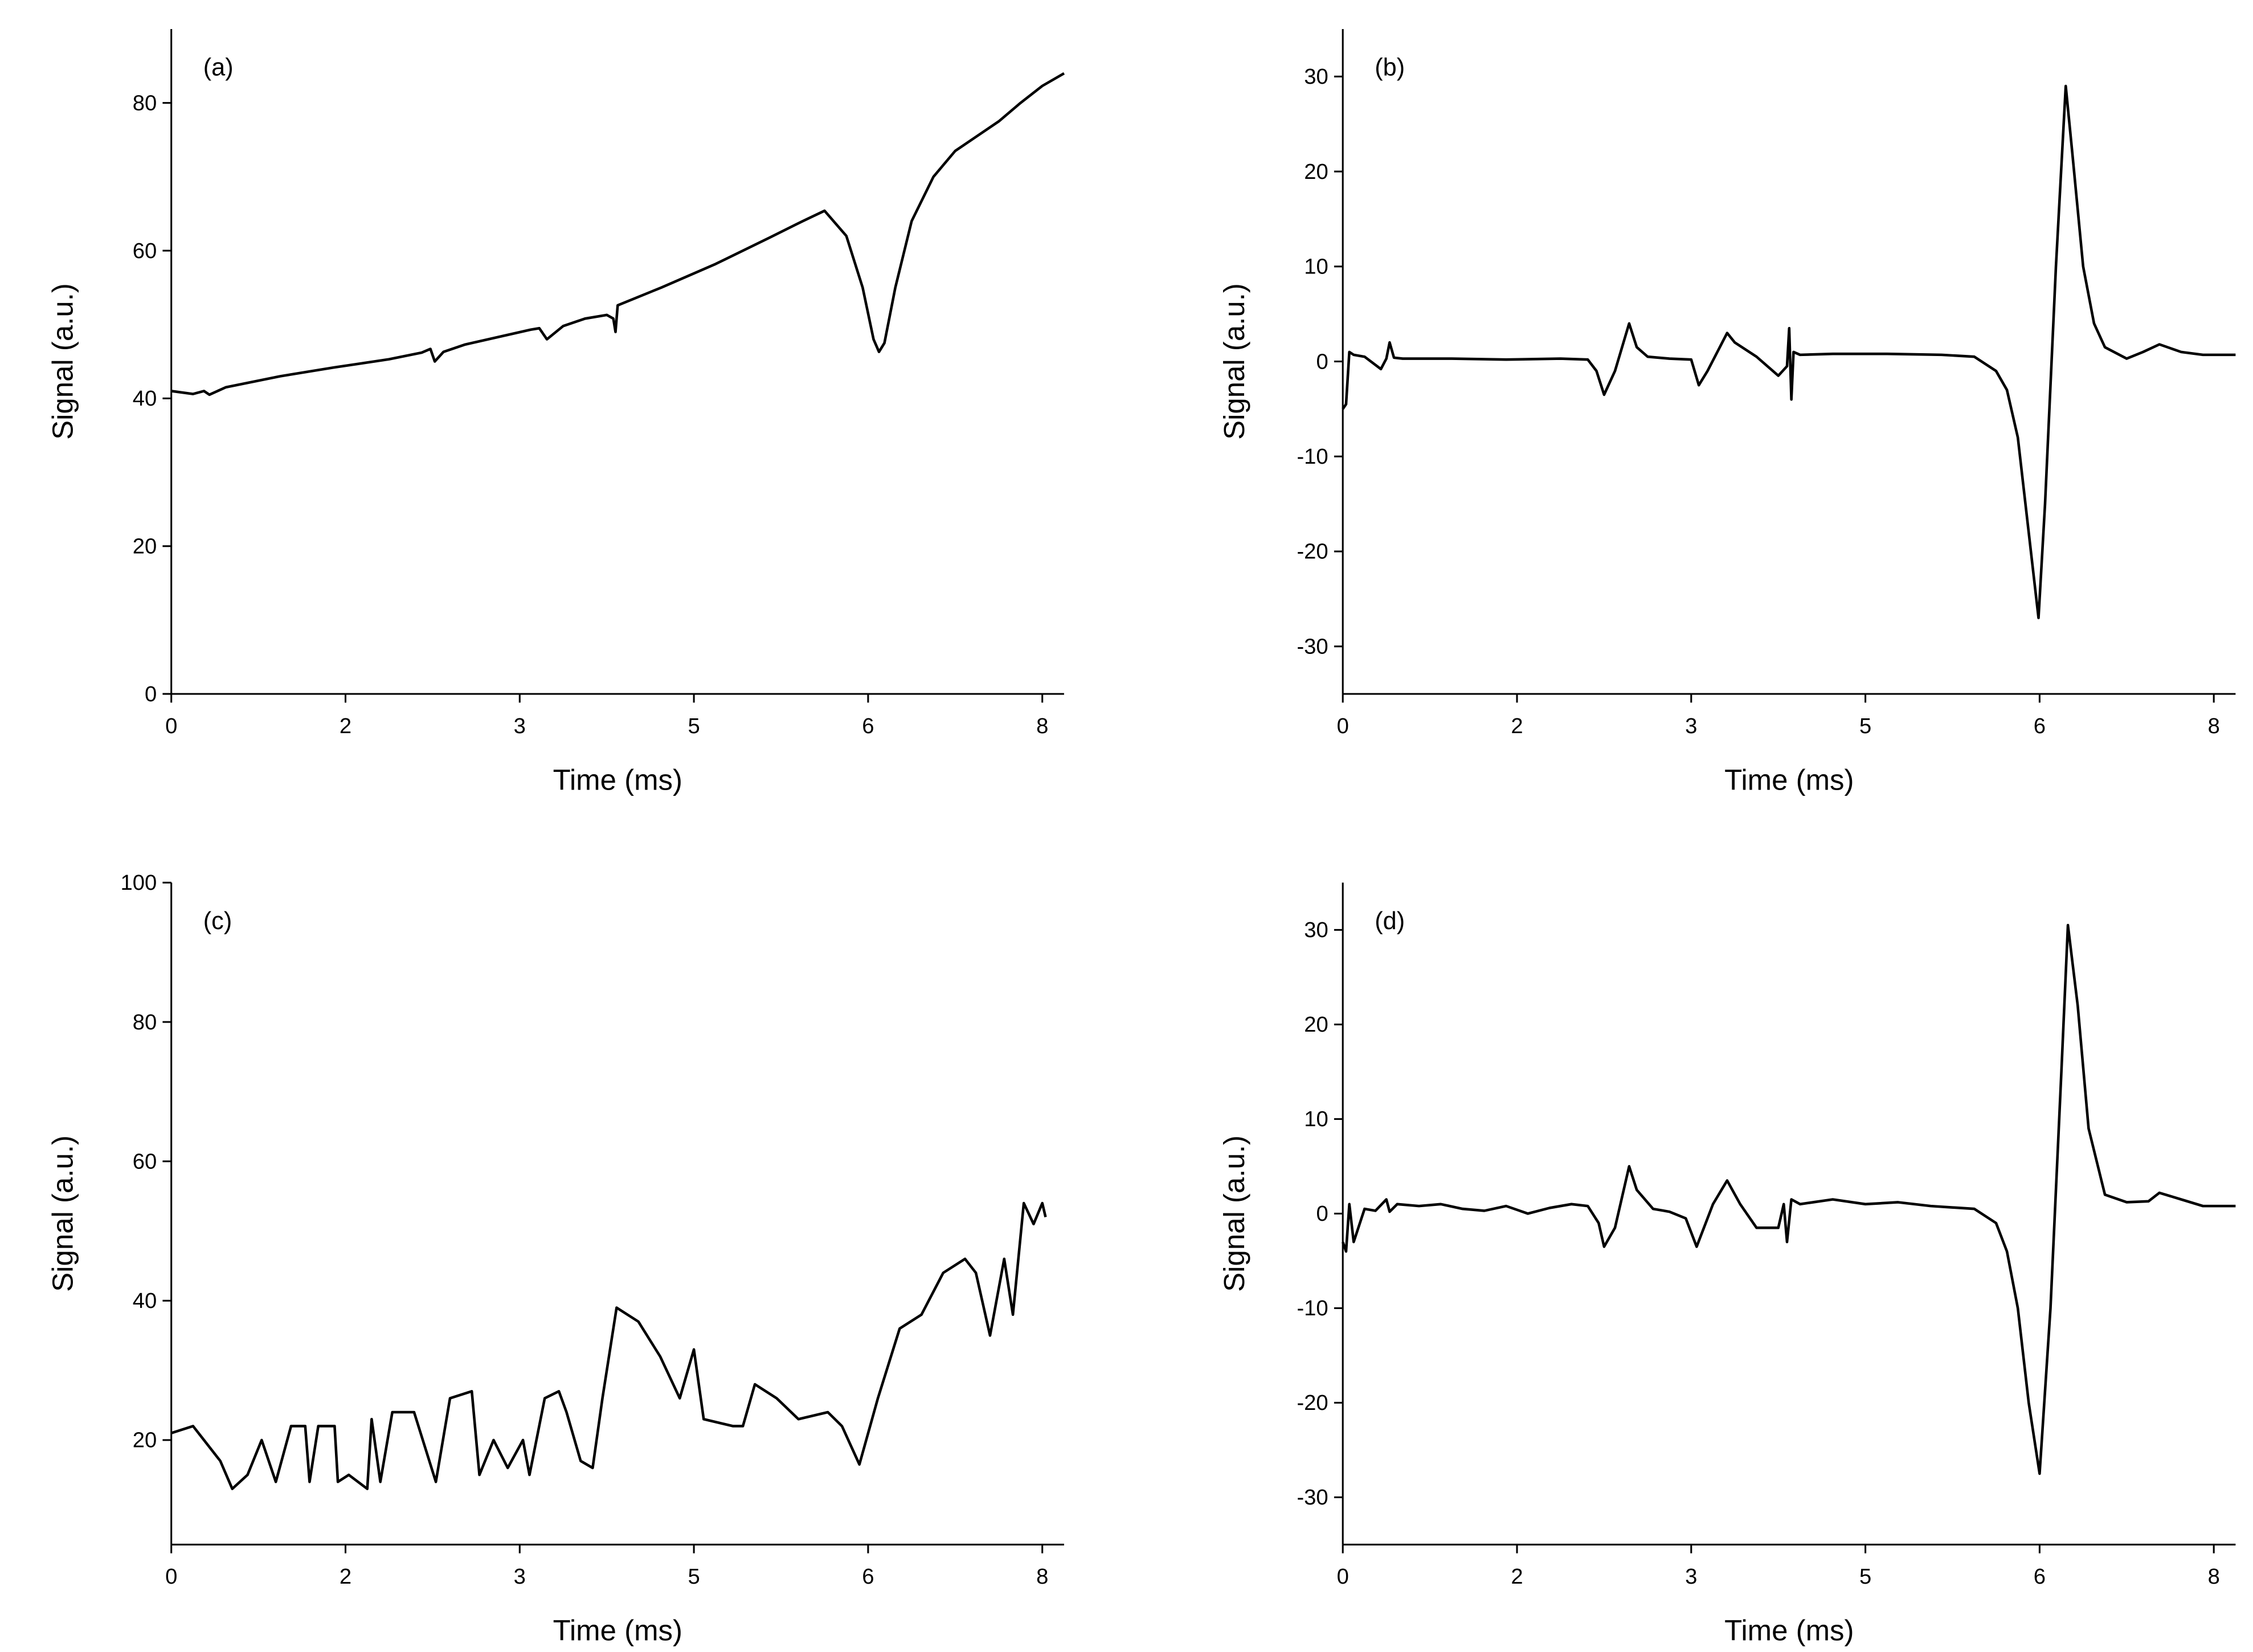 The height and width of the screenshot is (1652, 2253). Describe the element at coordinates (219, 67) in the screenshot. I see `panel-label: (a)` at that location.